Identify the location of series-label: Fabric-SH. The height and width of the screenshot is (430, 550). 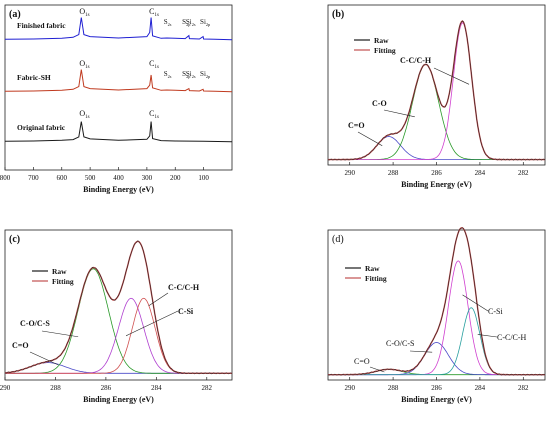
(34, 77).